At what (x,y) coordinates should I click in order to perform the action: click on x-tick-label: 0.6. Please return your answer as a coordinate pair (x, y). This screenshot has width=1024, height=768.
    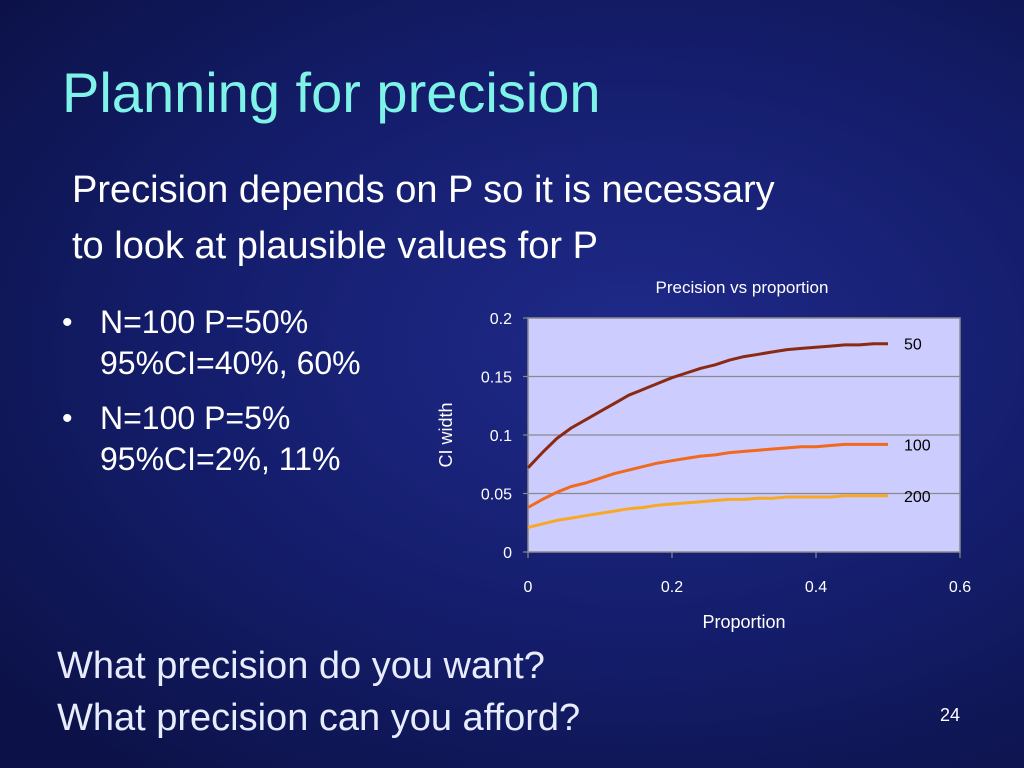
    Looking at the image, I should click on (960, 587).